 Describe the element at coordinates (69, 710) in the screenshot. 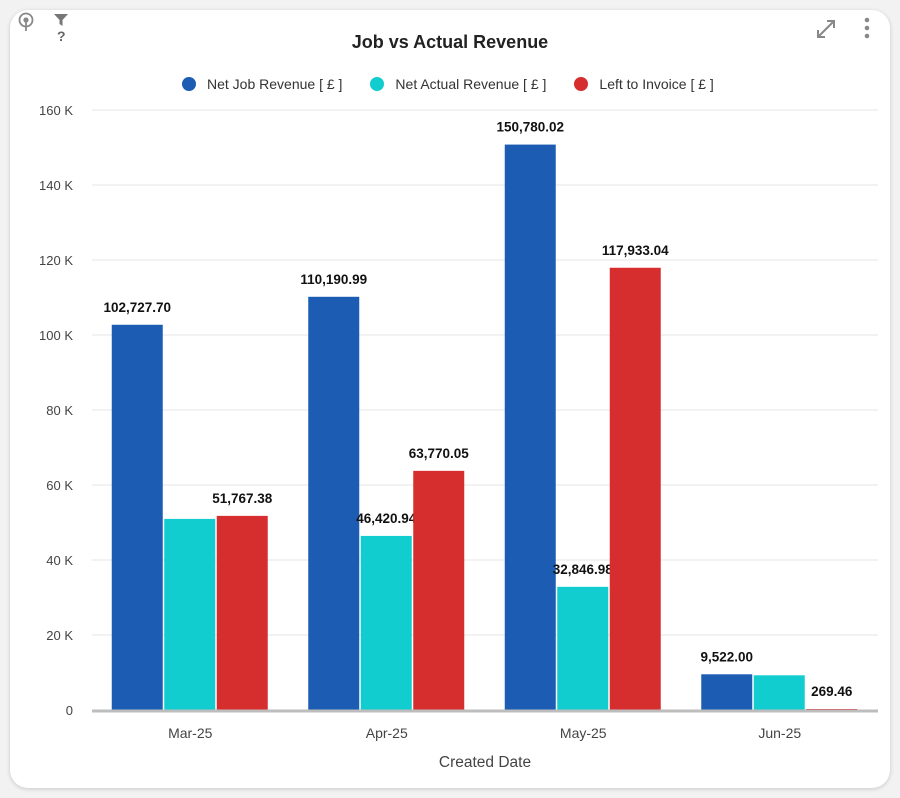

I see `y-tick-label: 0` at that location.